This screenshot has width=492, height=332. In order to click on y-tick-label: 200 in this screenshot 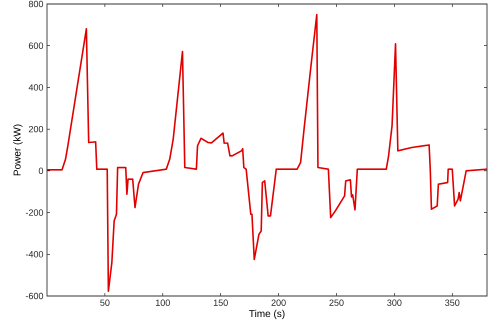, I will do `click(36, 129)`.